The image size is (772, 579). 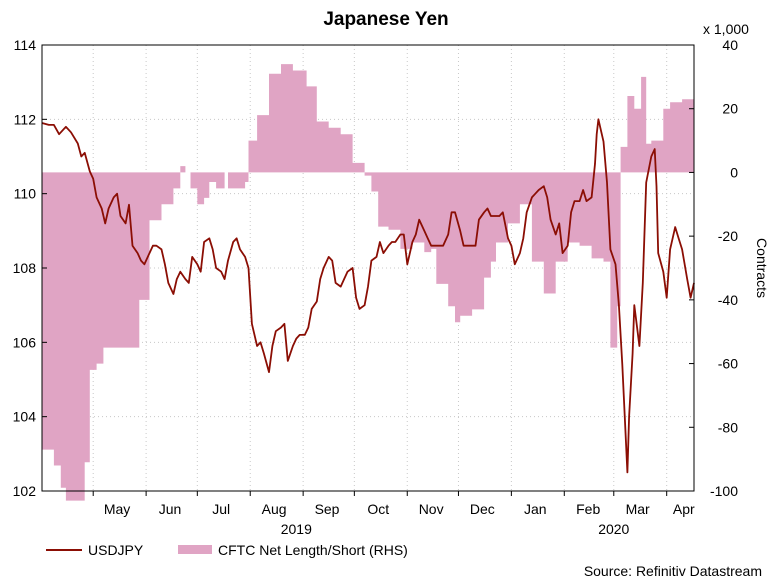 What do you see at coordinates (116, 550) in the screenshot?
I see `legend-label-usdjpy: USDJPY` at bounding box center [116, 550].